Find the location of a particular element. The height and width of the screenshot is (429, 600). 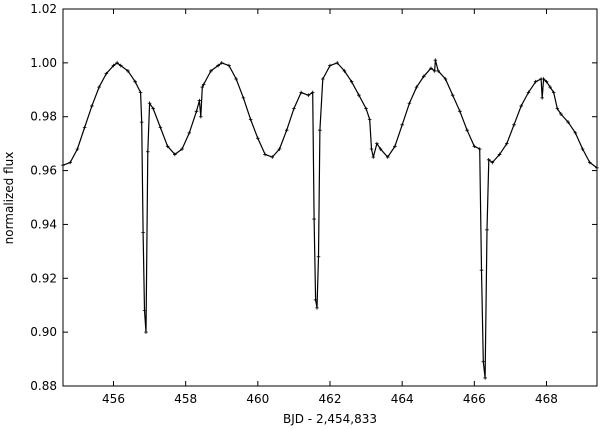

x-tick-label: 464 is located at coordinates (402, 399).